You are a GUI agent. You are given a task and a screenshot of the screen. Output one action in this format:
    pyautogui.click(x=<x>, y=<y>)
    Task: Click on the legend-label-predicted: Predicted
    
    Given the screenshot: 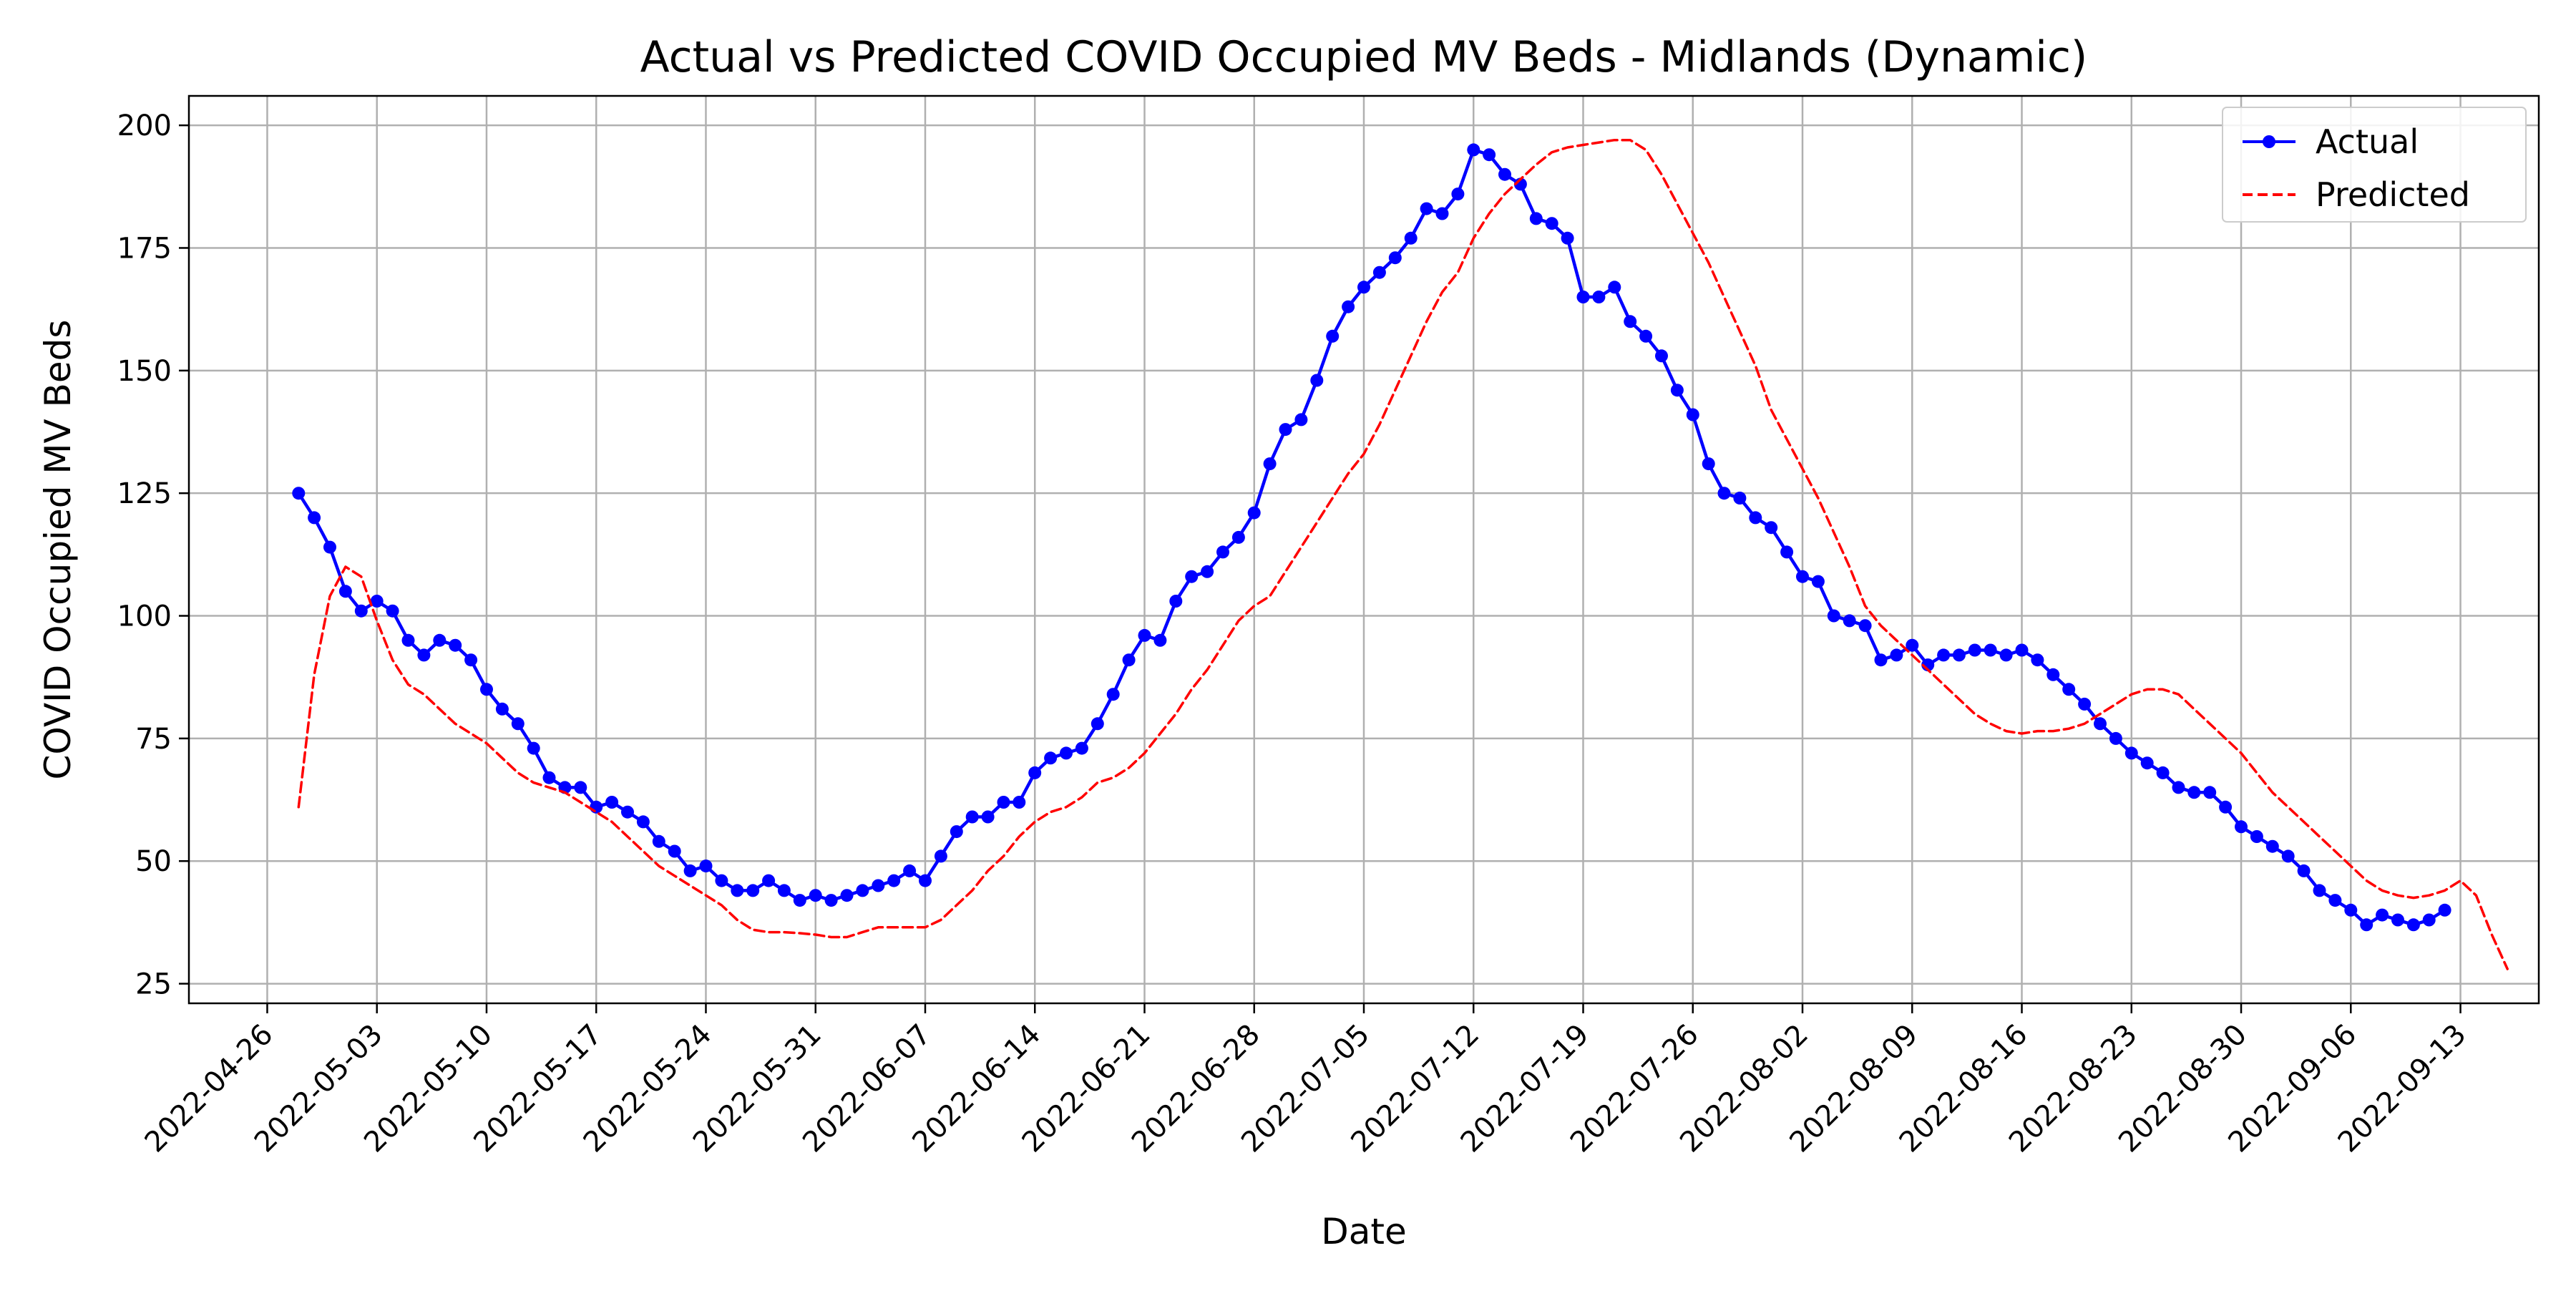 What is the action you would take?
    pyautogui.click(x=2393, y=194)
    